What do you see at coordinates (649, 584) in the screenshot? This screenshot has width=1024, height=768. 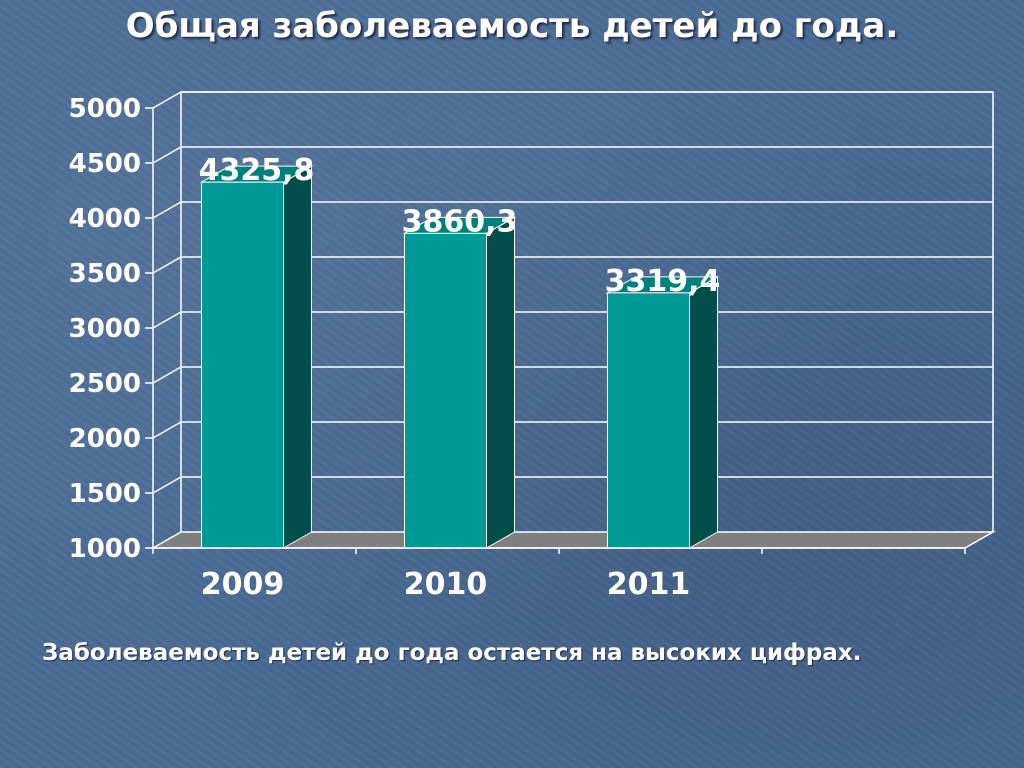 I see `x-tick-label: 2011` at bounding box center [649, 584].